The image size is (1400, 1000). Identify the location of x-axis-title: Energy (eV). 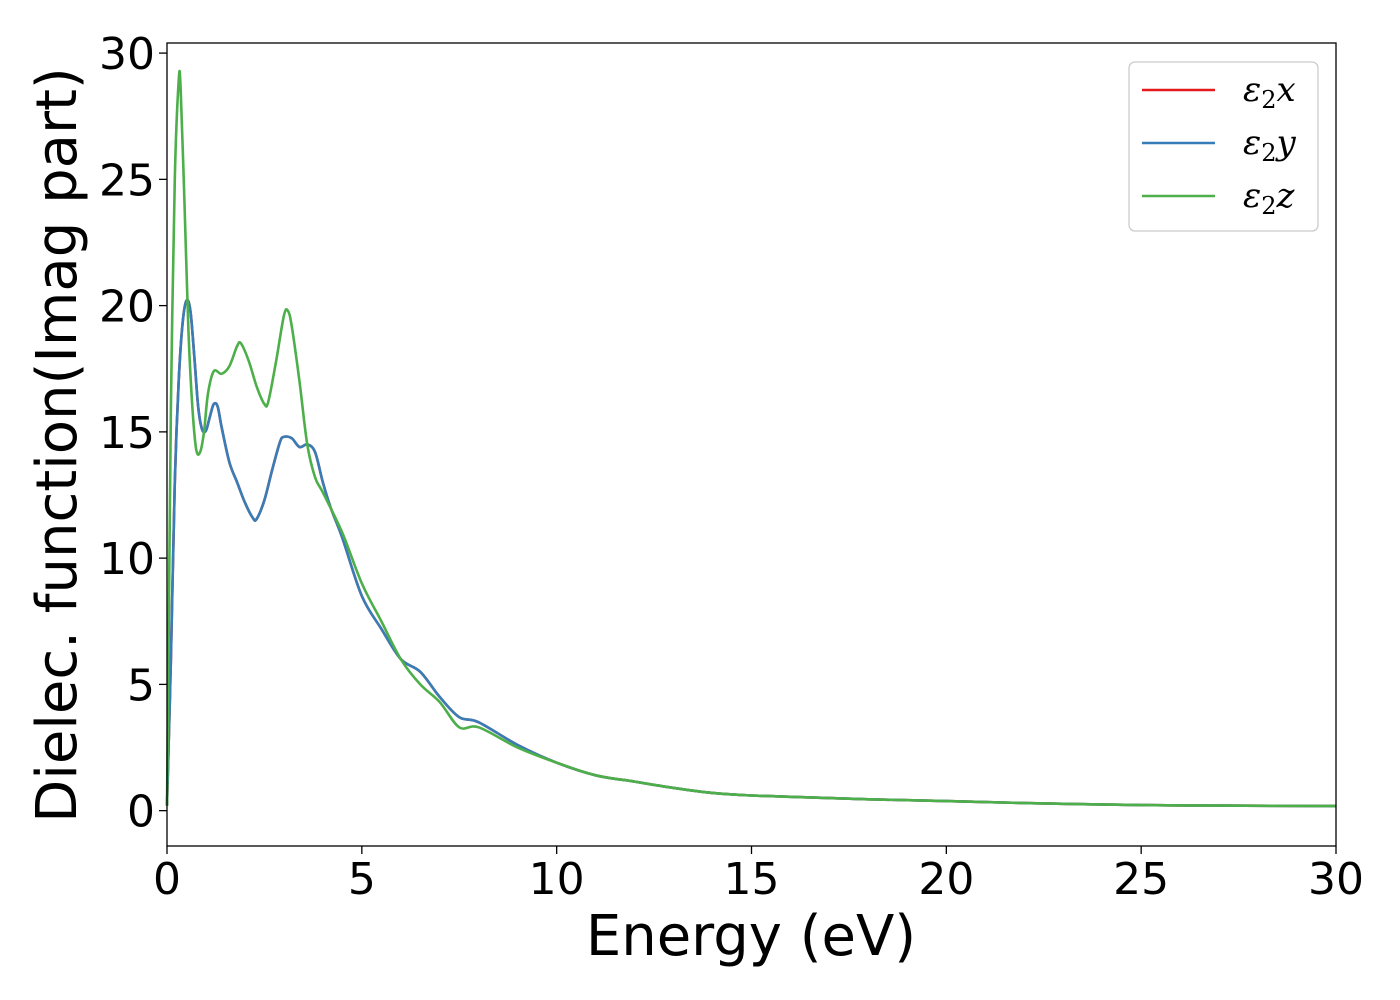
(751, 936).